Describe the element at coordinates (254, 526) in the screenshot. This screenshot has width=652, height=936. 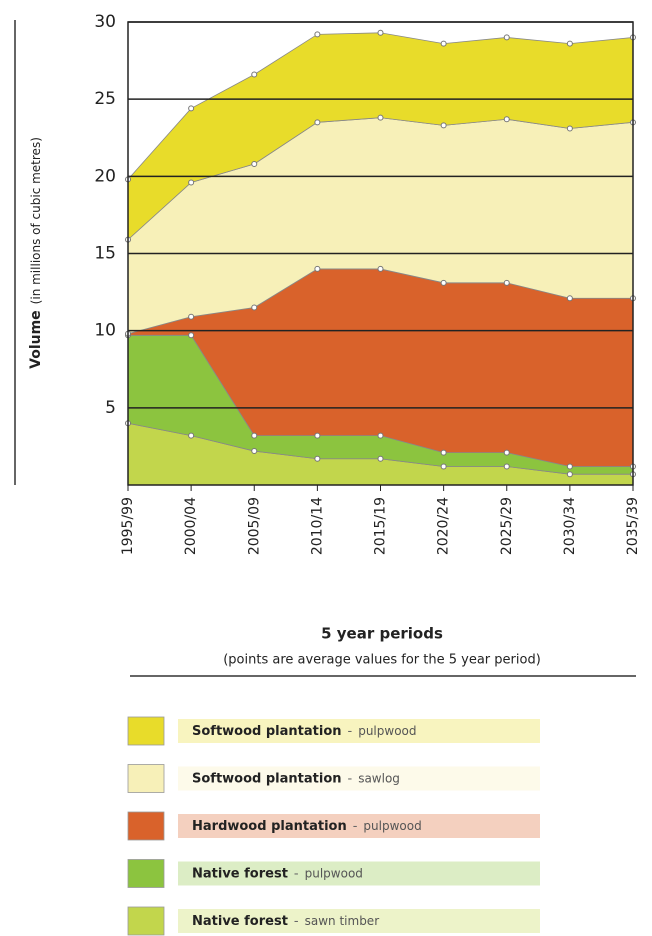
I see `x-tick-label: 2005/09` at that location.